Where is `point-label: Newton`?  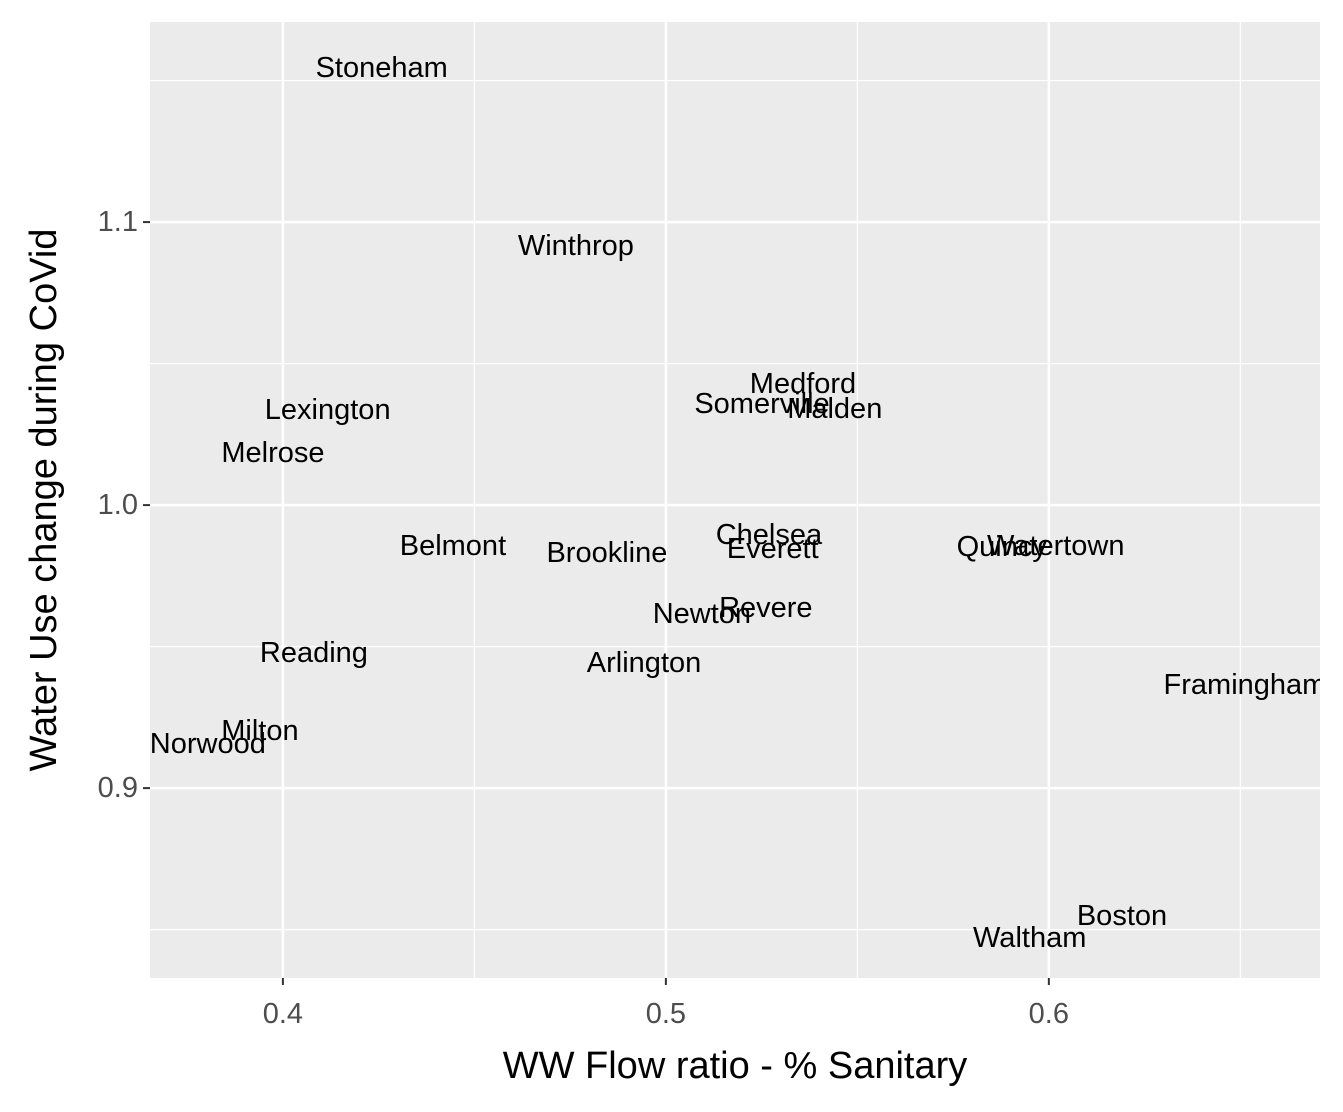 point-label: Newton is located at coordinates (702, 614).